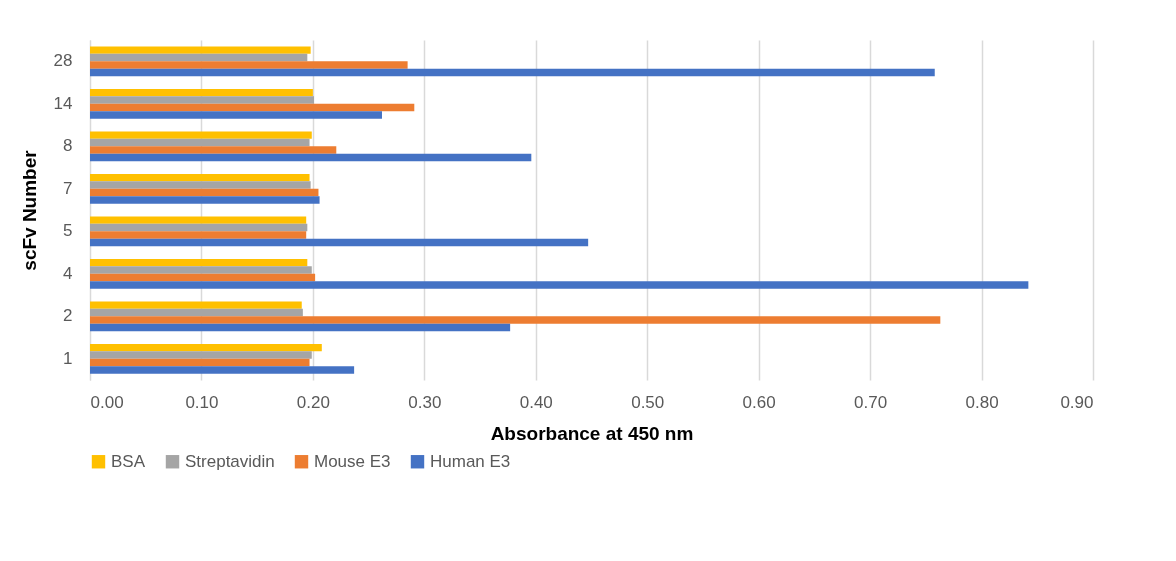 This screenshot has width=1176, height=561. Describe the element at coordinates (871, 402) in the screenshot. I see `x-tick-label: 0.70` at that location.